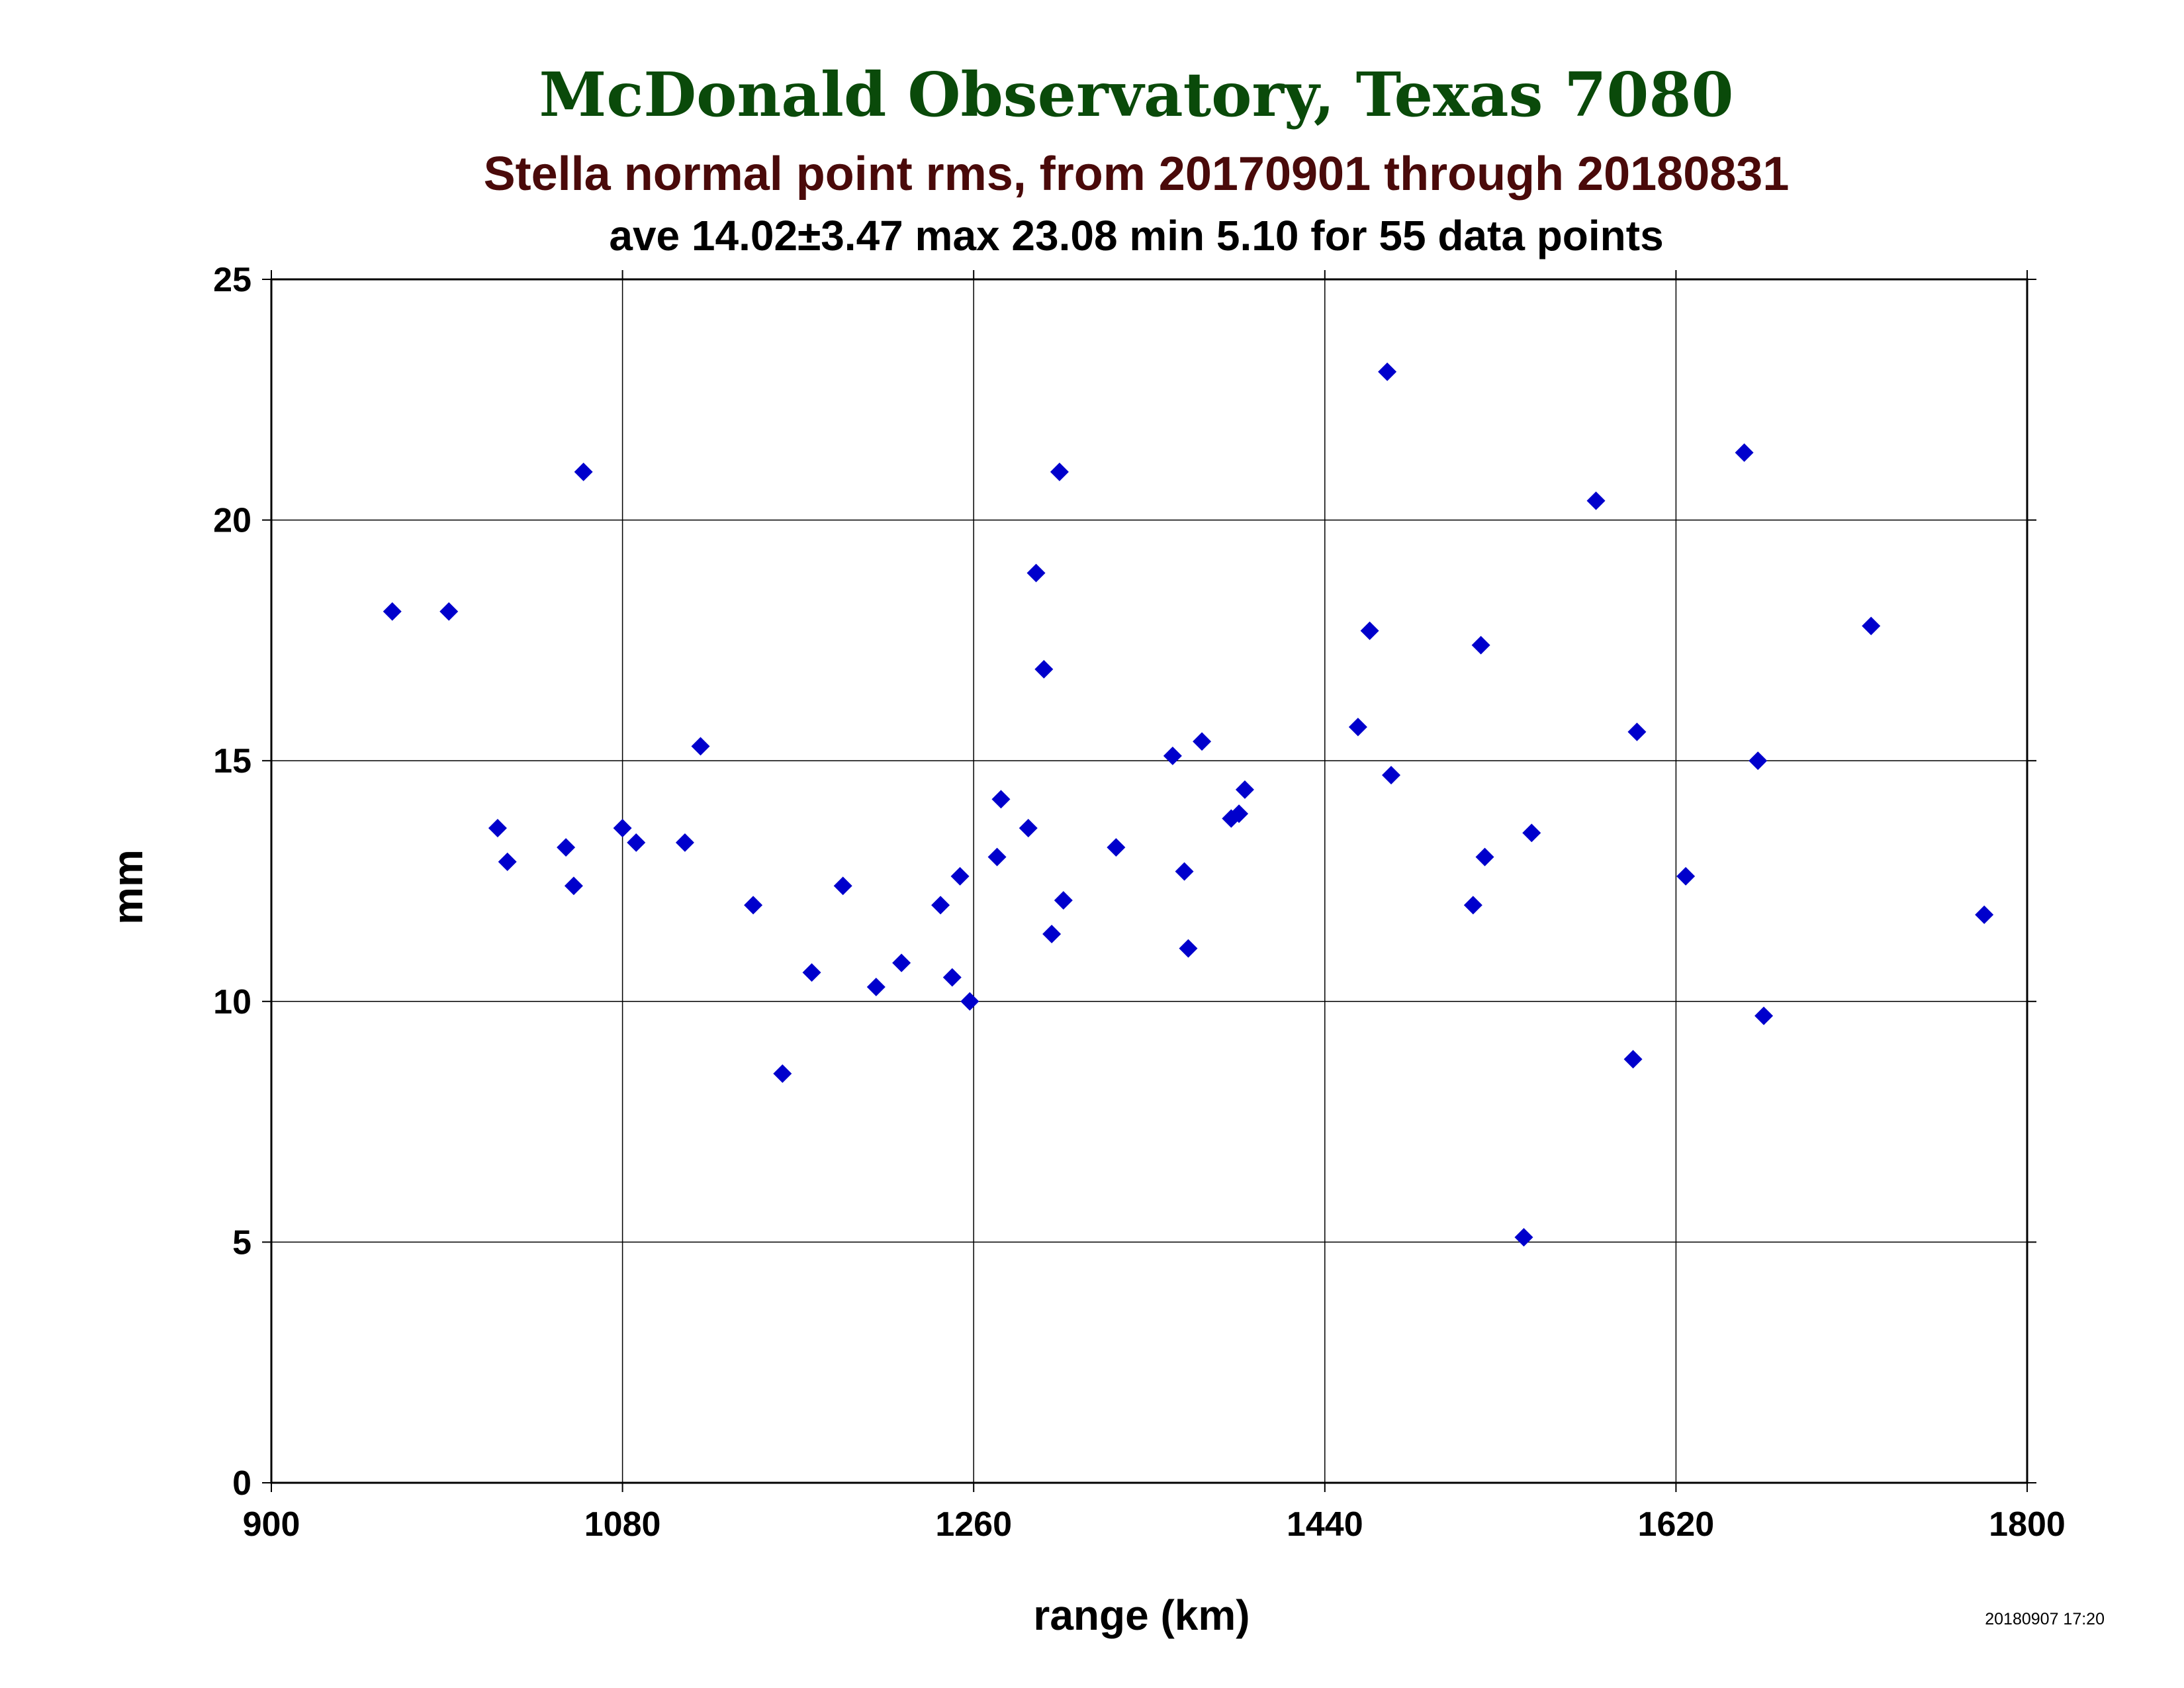  What do you see at coordinates (232, 521) in the screenshot?
I see `y-tick-label: 20` at bounding box center [232, 521].